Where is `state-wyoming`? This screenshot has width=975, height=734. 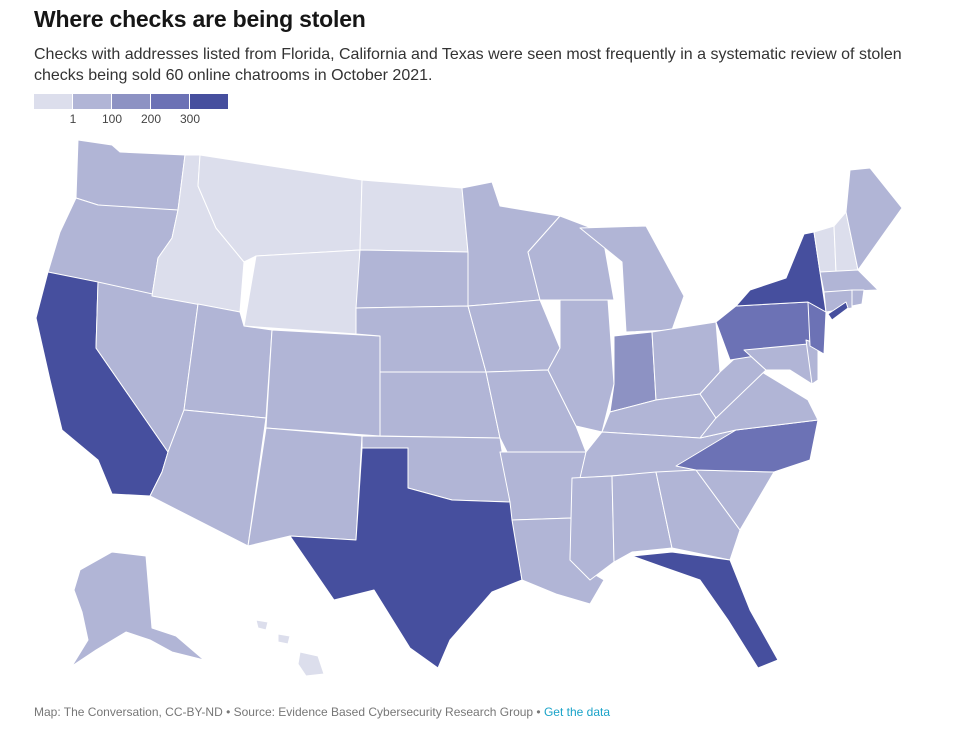
state-wyoming is located at coordinates (302, 292).